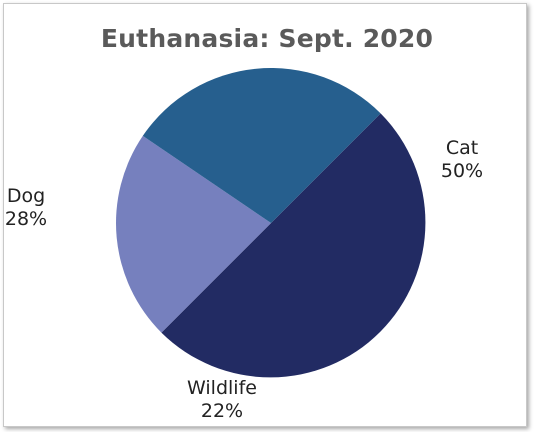  I want to click on slice-label-percent: 22%, so click(222, 411).